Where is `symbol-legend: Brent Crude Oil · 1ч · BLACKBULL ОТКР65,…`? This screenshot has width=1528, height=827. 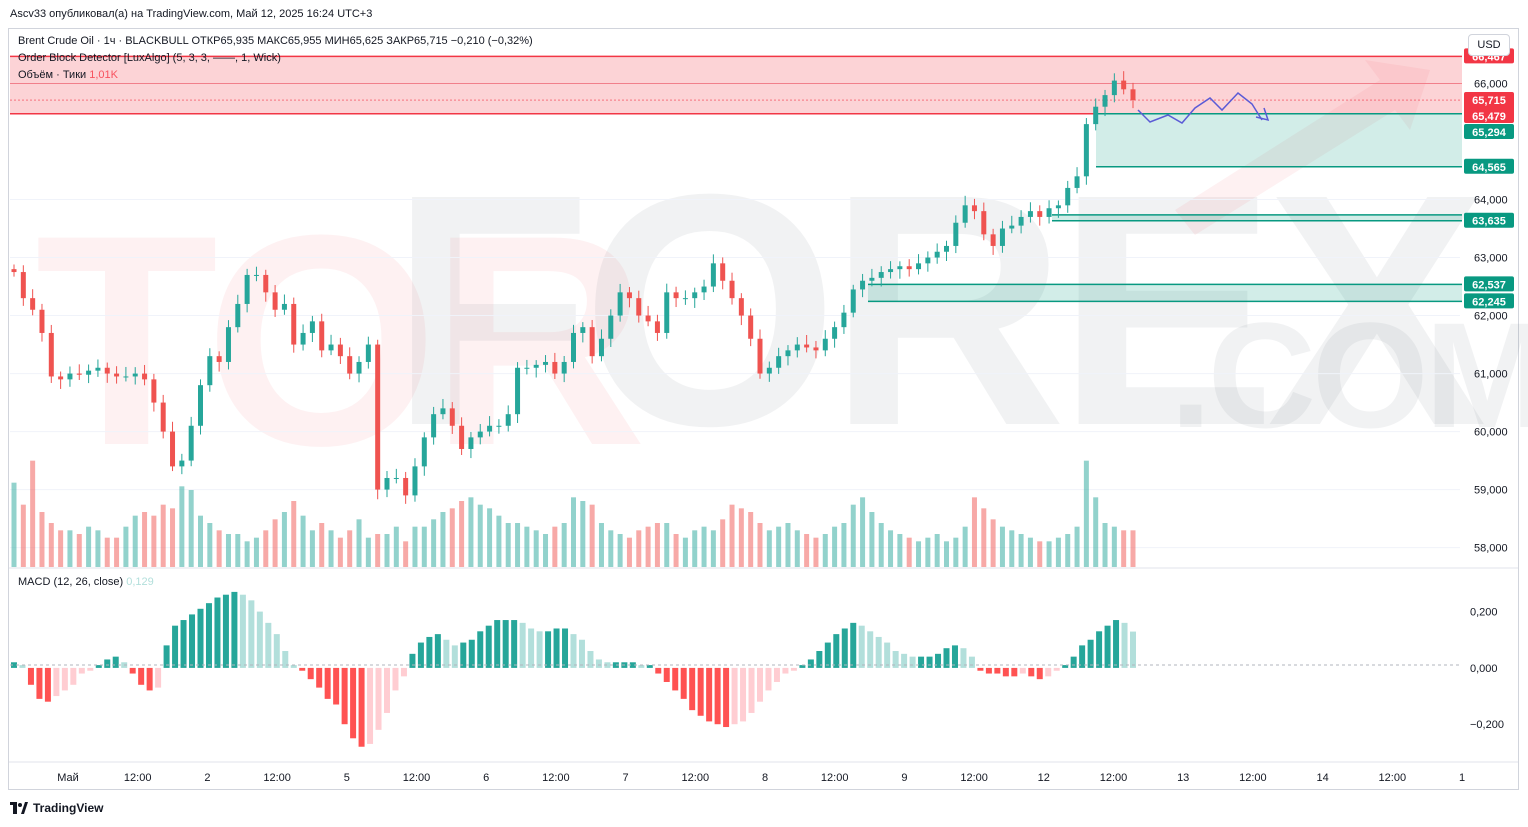
symbol-legend: Brent Crude Oil · 1ч · BLACKBULL ОТКР65,… is located at coordinates (275, 41).